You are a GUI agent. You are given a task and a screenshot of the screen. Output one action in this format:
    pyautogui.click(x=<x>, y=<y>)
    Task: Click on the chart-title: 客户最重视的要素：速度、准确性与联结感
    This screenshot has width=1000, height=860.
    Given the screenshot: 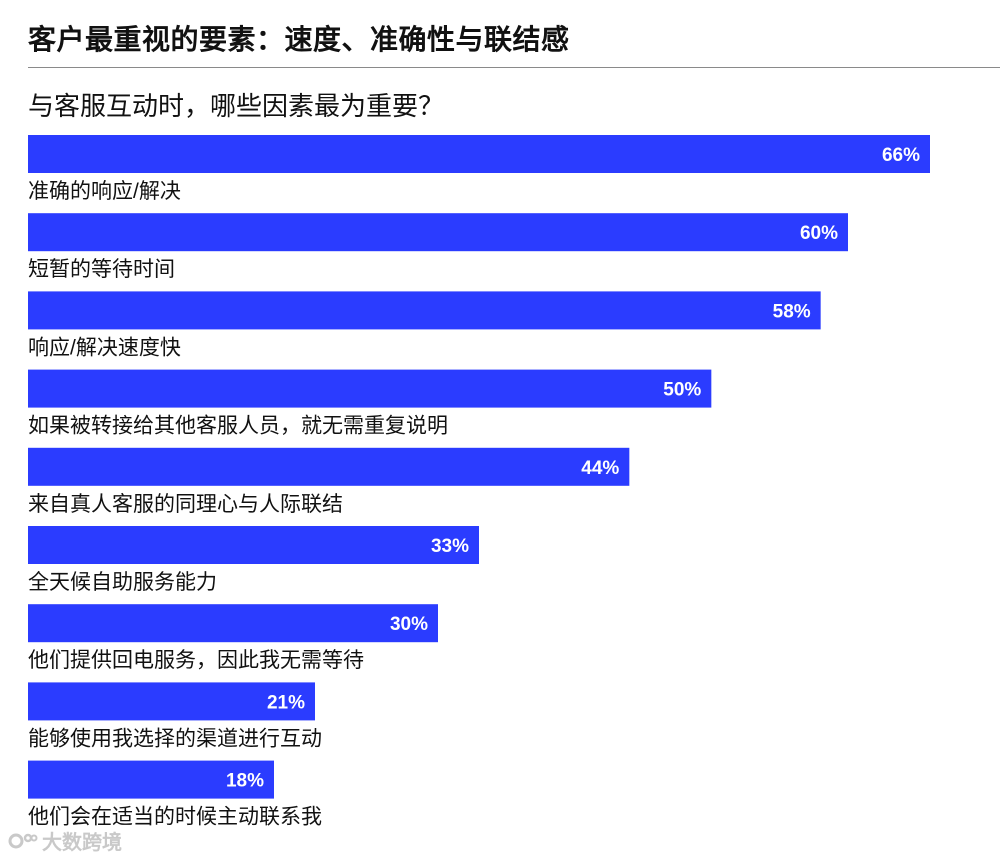 What is the action you would take?
    pyautogui.click(x=299, y=39)
    